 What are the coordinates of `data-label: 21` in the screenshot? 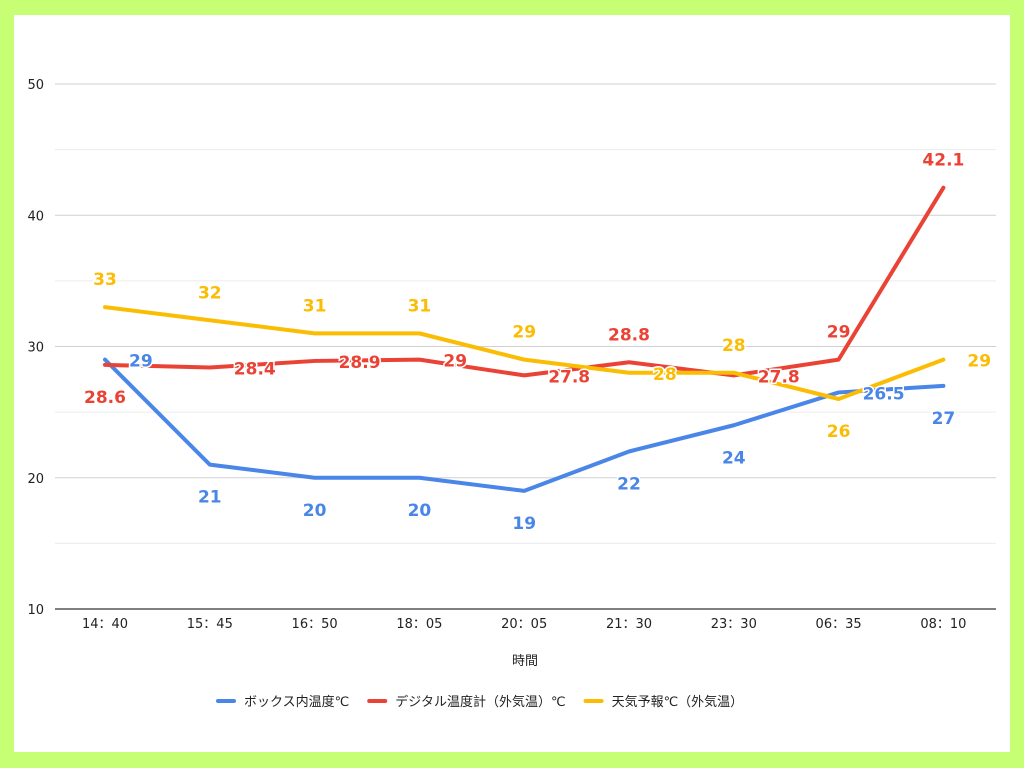 It's located at (210, 498).